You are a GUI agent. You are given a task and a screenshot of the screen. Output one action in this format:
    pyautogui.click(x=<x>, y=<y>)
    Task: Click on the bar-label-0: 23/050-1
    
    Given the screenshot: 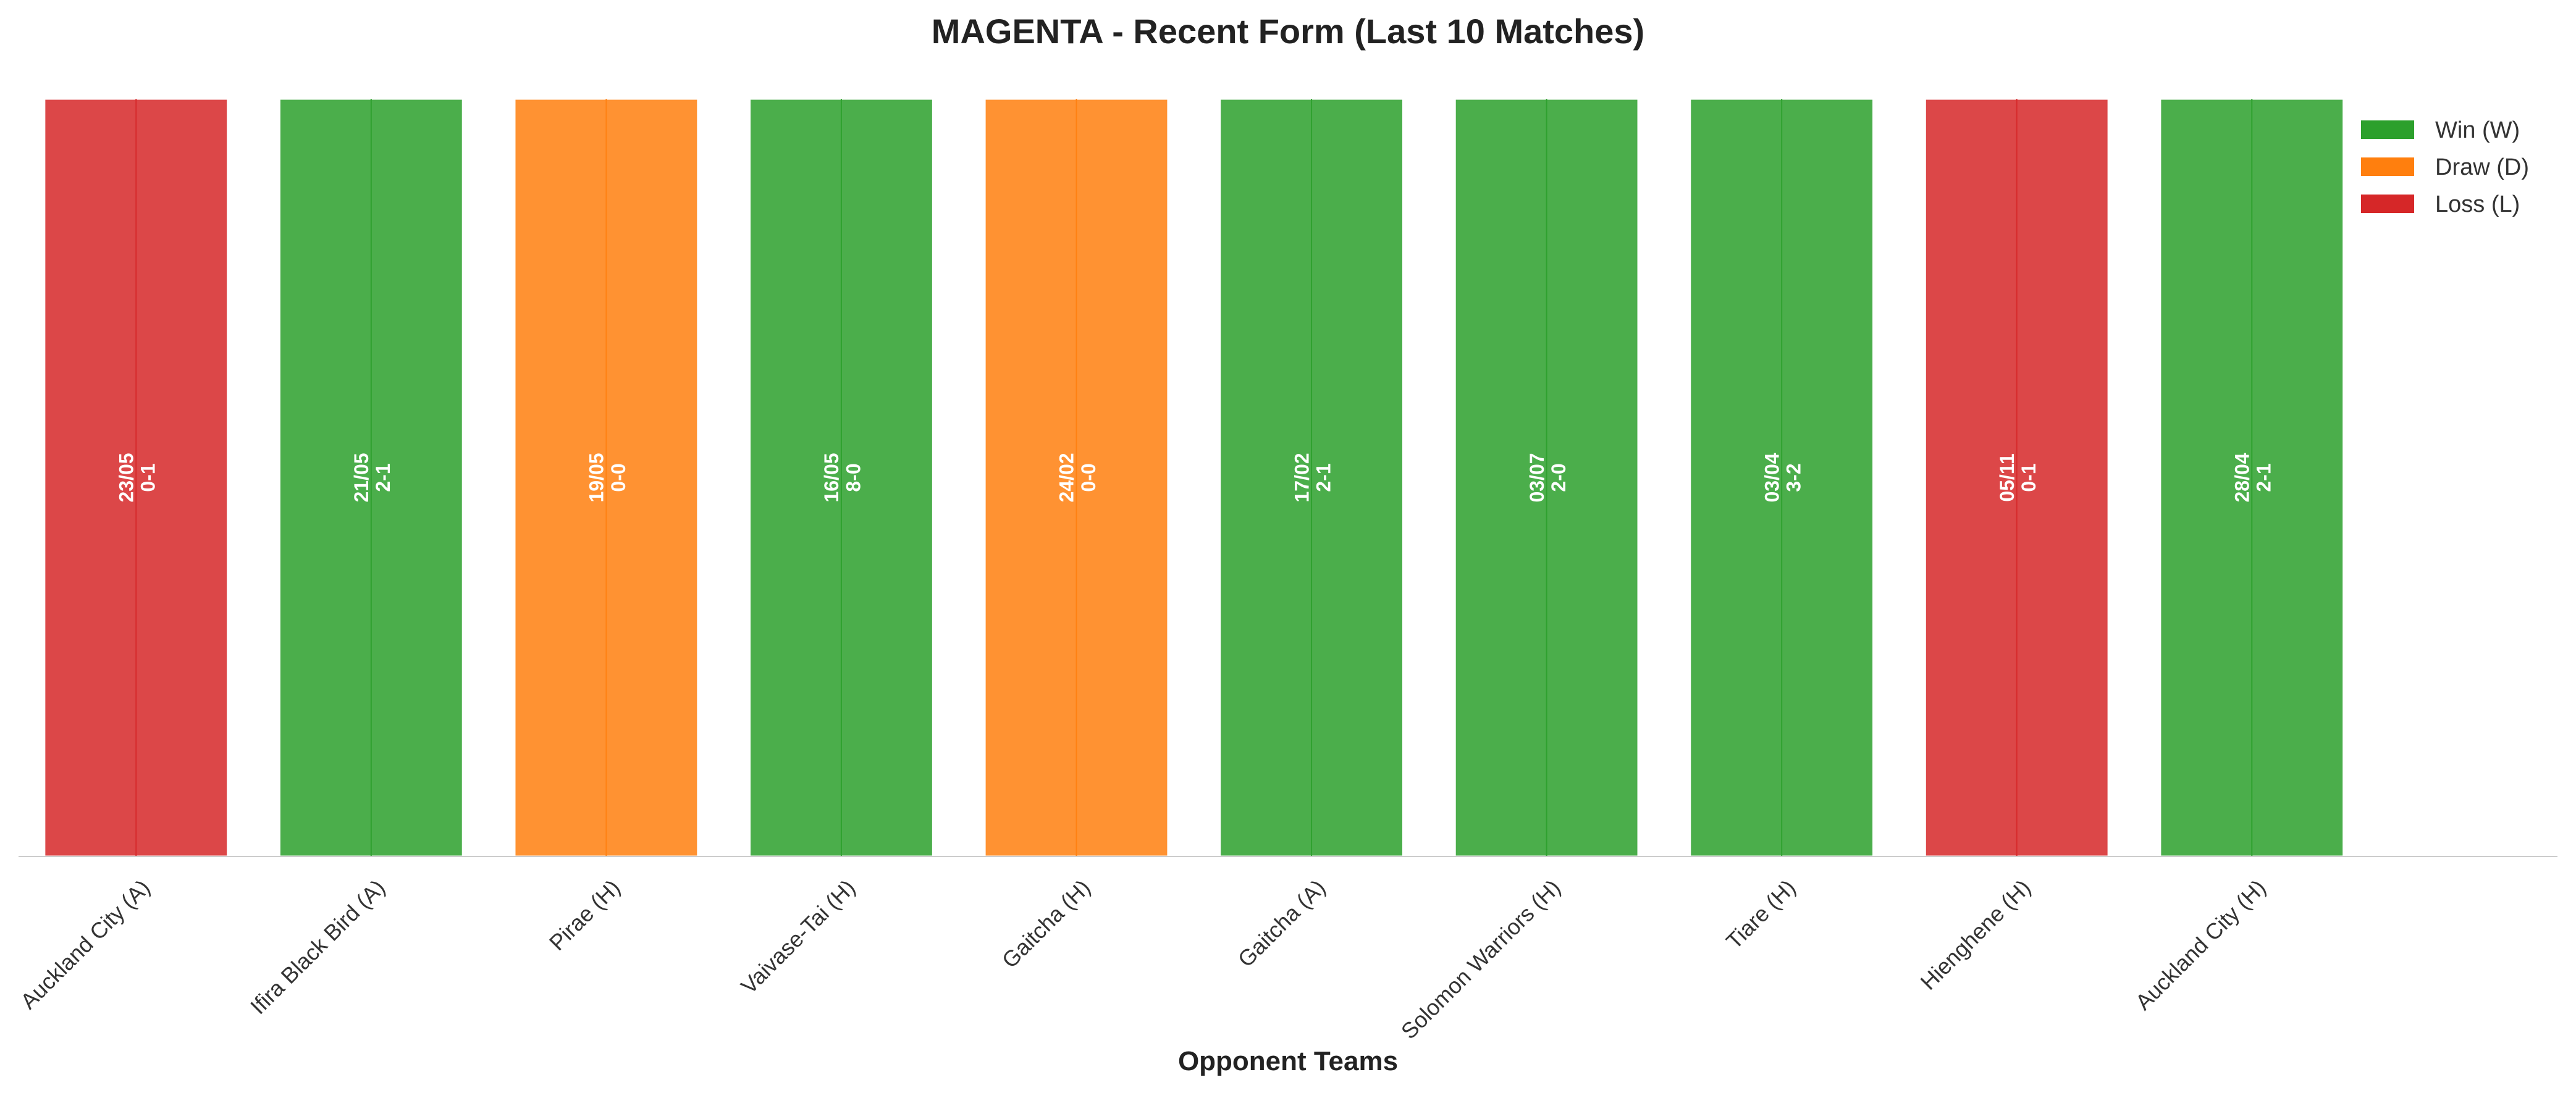 What is the action you would take?
    pyautogui.click(x=137, y=477)
    